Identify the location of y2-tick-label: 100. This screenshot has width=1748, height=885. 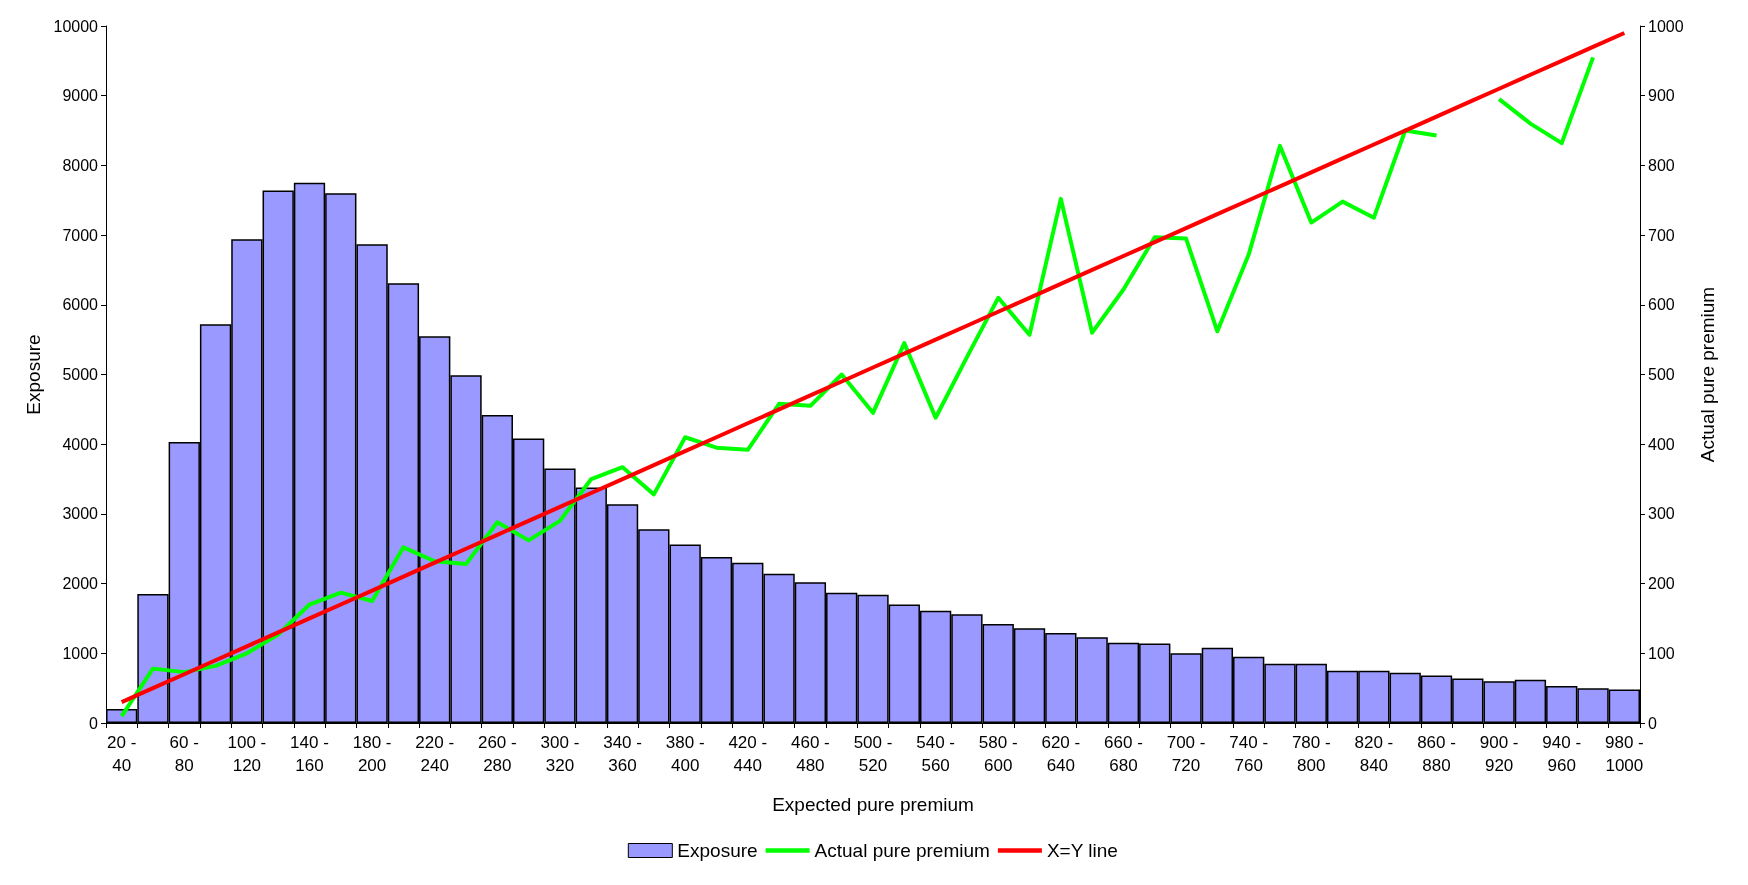
(1661, 653).